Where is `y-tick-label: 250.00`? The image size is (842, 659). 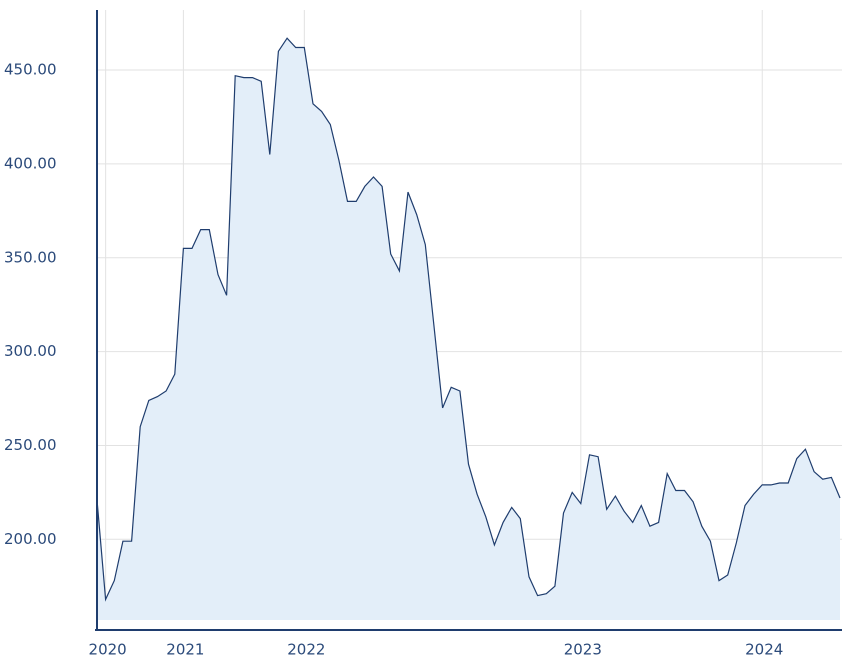
y-tick-label: 250.00 is located at coordinates (30, 445).